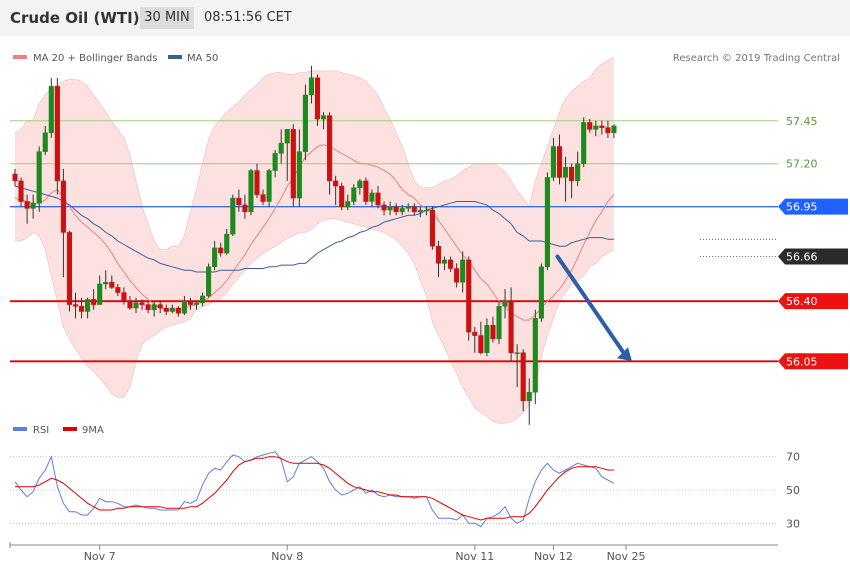 Image resolution: width=850 pixels, height=576 pixels. Describe the element at coordinates (756, 58) in the screenshot. I see `copyright-text: Research © 2019 Trading Central` at that location.